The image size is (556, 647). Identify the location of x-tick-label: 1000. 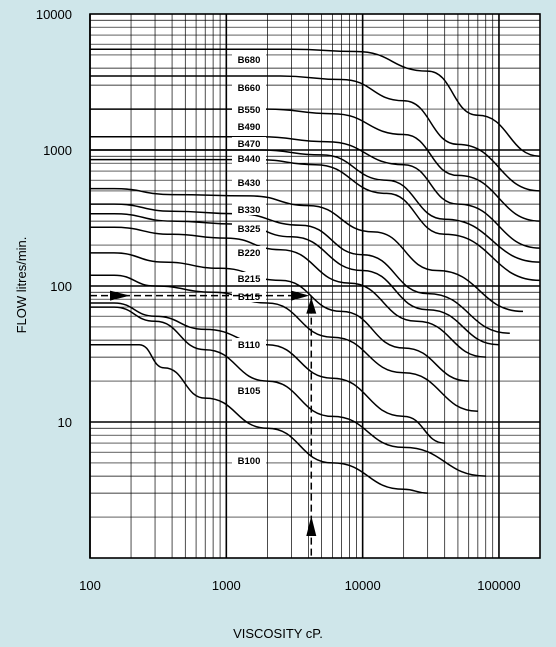
(226, 585).